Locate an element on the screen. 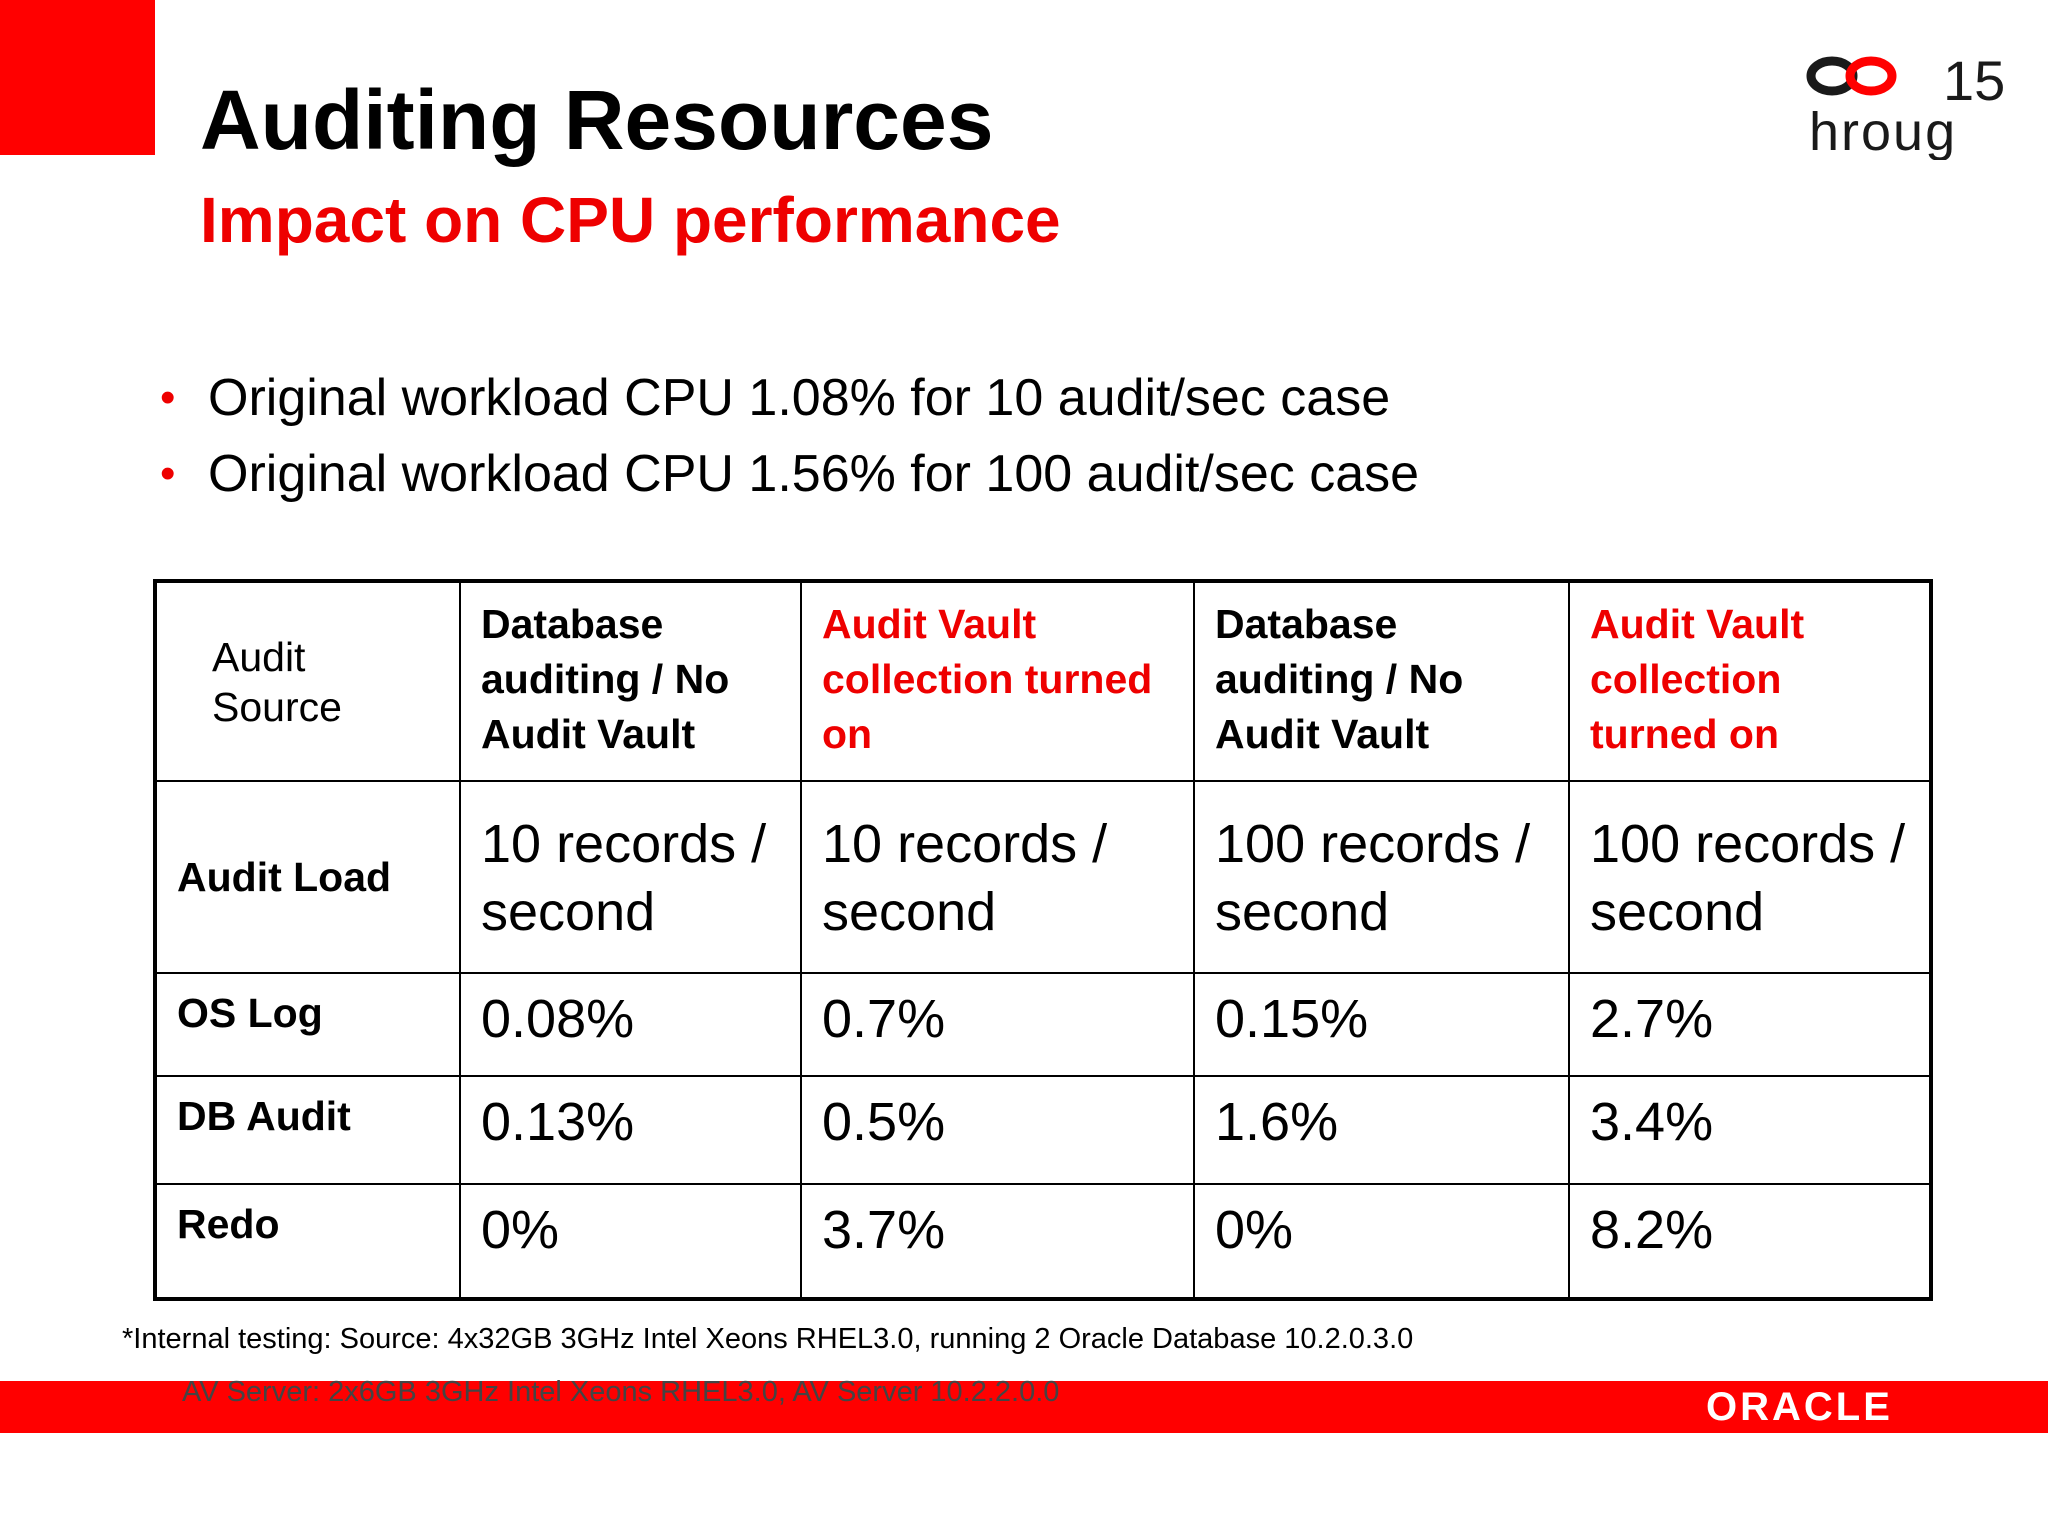  audit-load-label: Audit Load is located at coordinates (307, 877).